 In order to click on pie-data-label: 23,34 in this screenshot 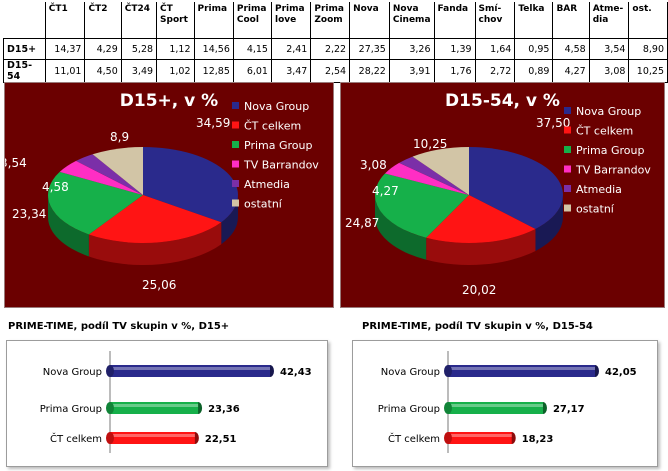, I will do `click(29, 214)`.